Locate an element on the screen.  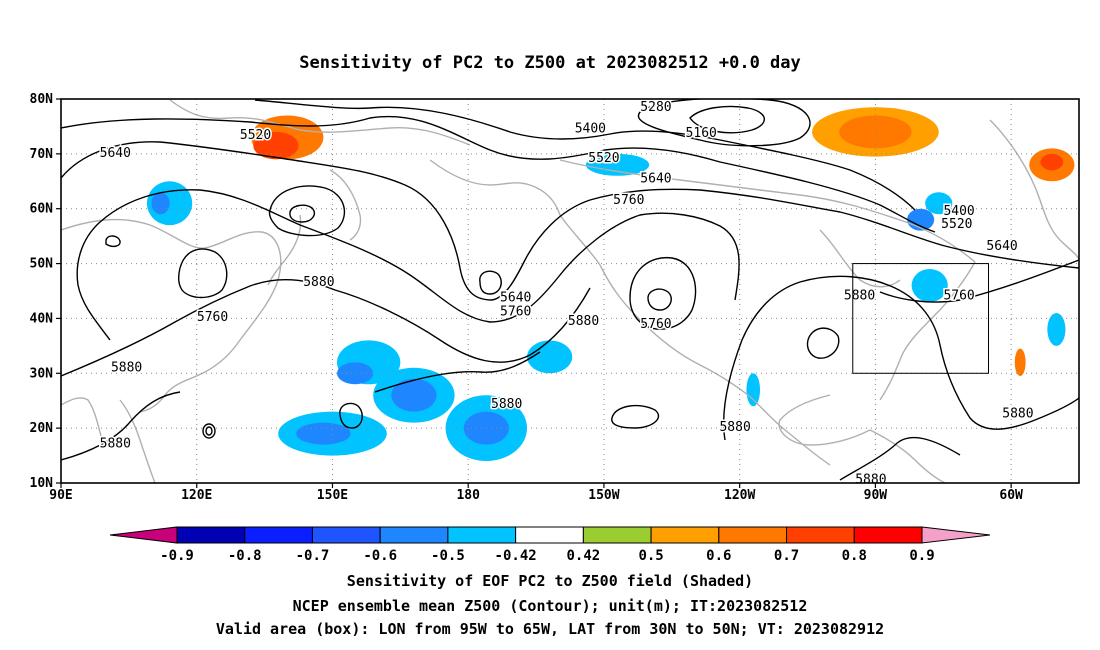
contour-5760-atl is located at coordinates (979, 281).